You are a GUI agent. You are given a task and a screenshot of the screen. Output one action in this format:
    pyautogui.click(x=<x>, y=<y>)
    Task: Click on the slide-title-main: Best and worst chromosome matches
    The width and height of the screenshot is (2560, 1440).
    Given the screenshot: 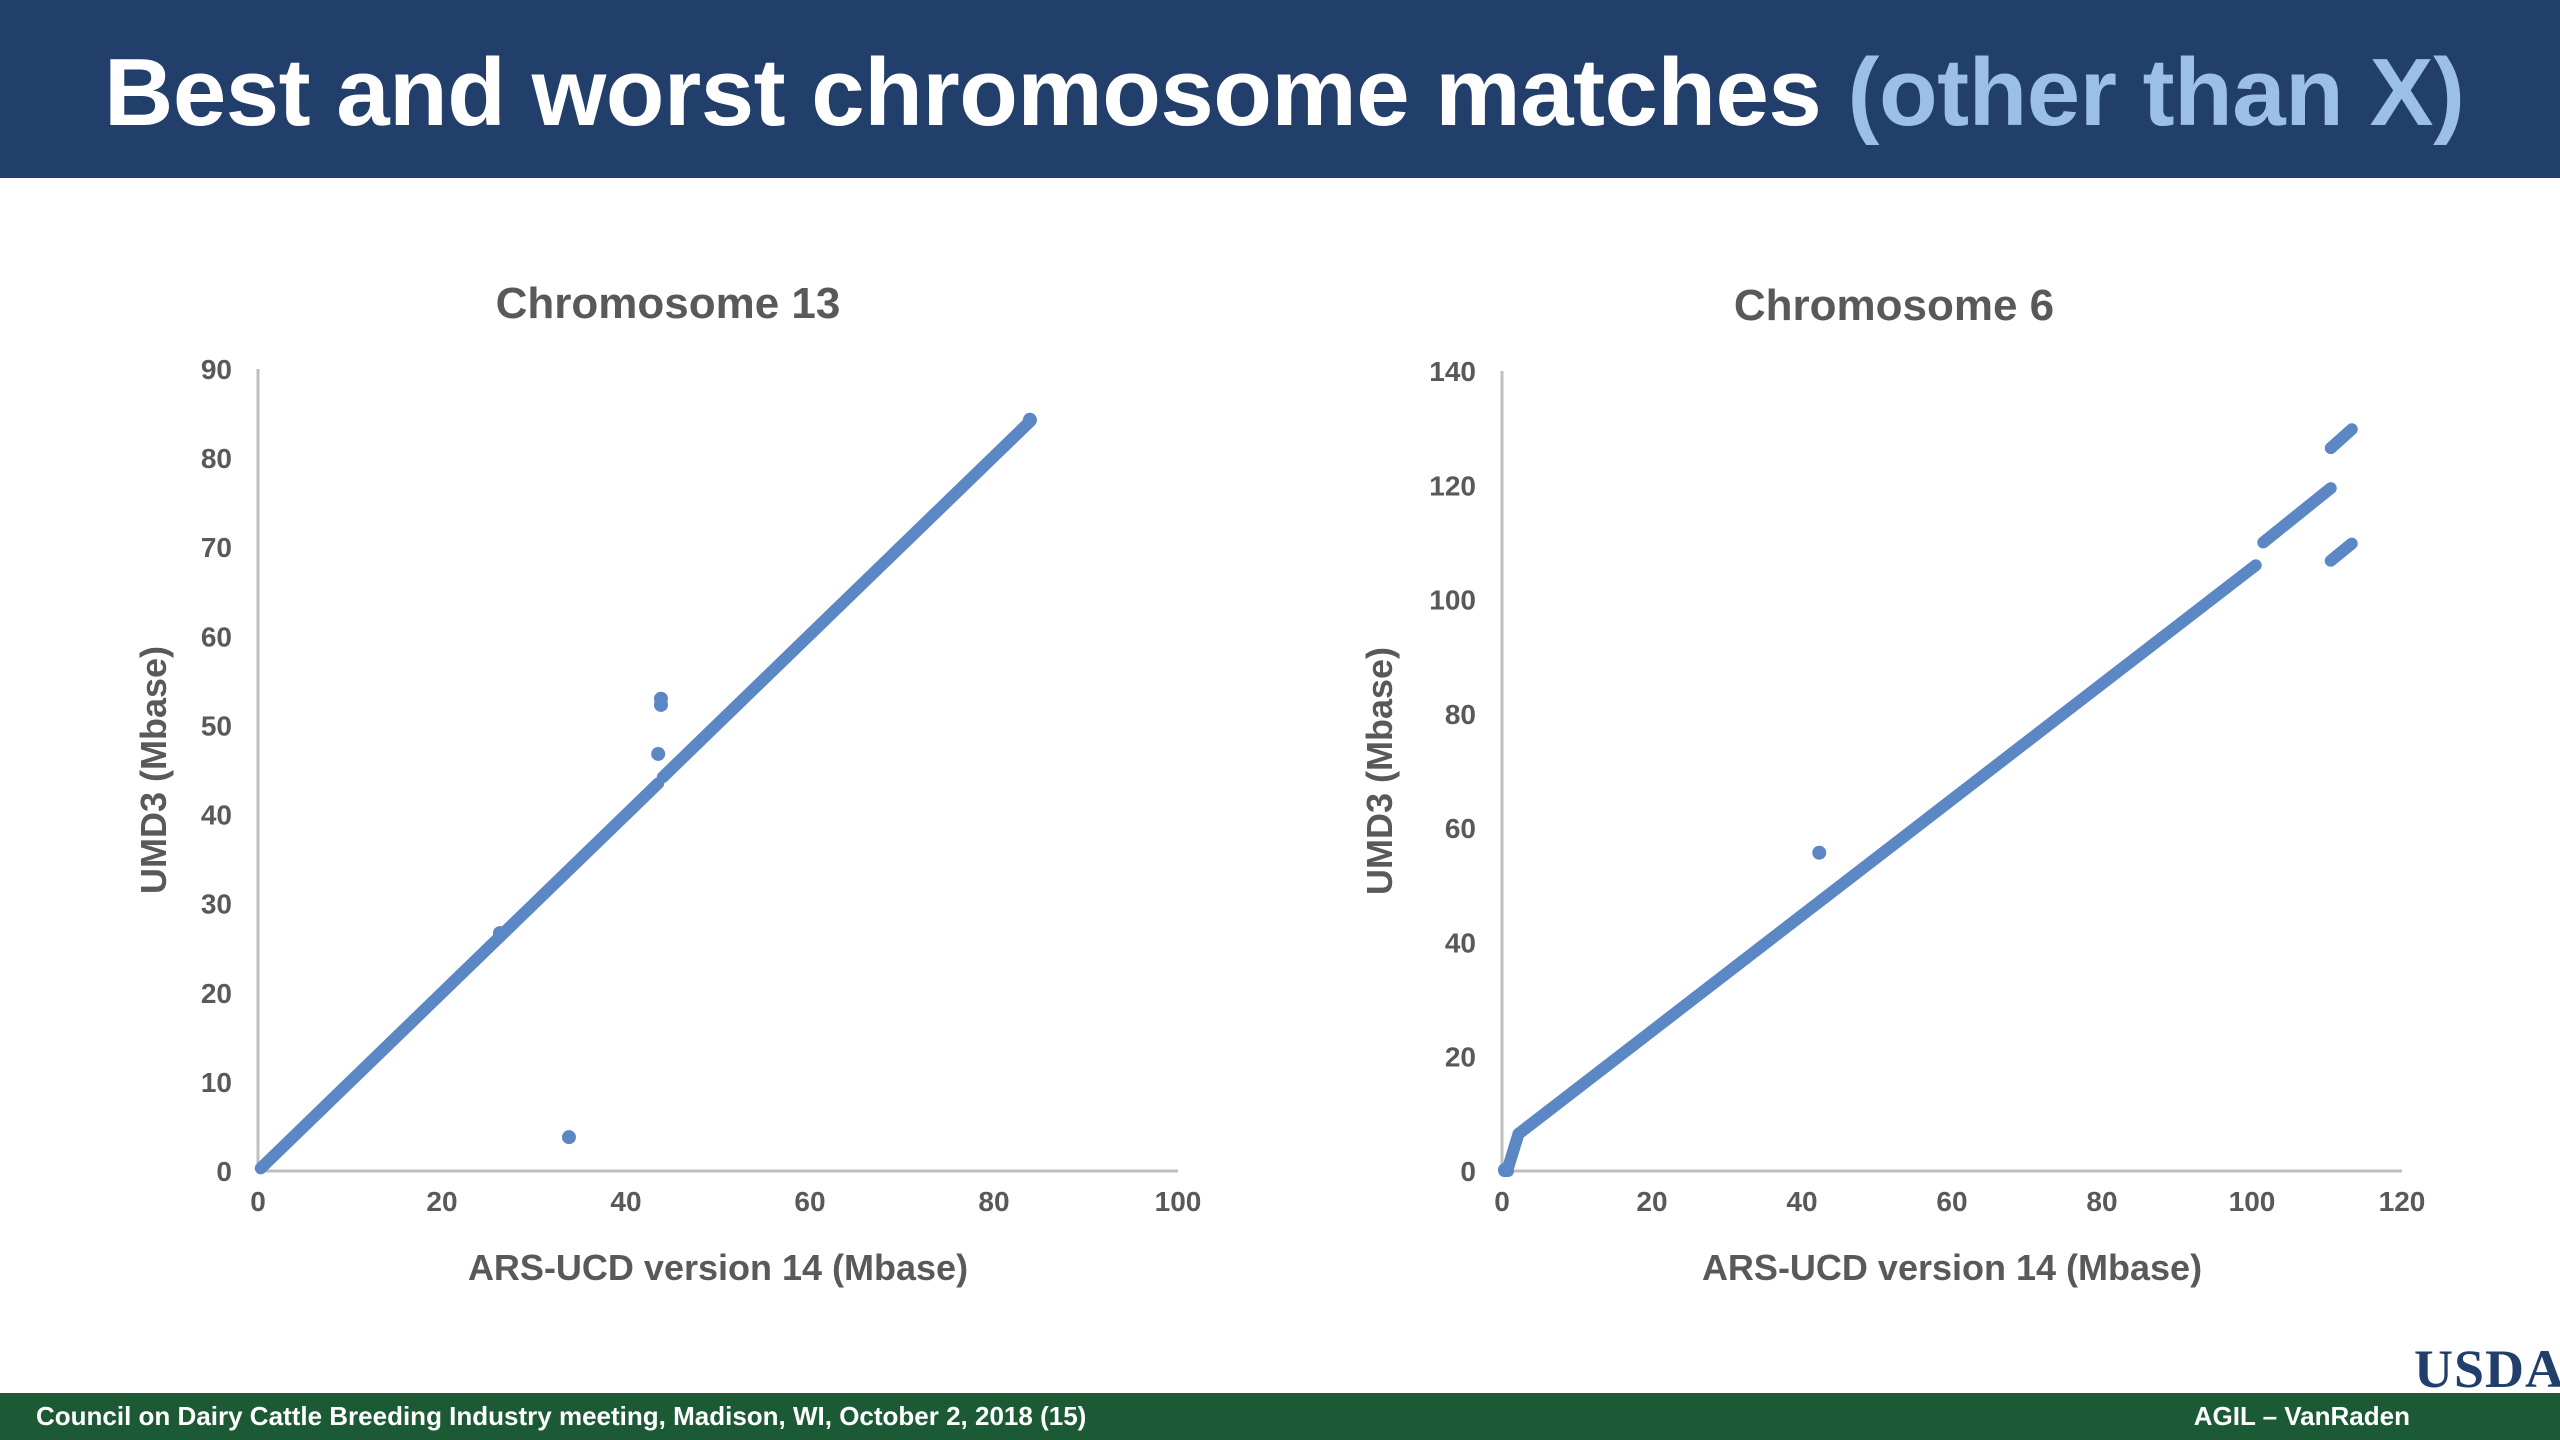 What is the action you would take?
    pyautogui.click(x=963, y=92)
    